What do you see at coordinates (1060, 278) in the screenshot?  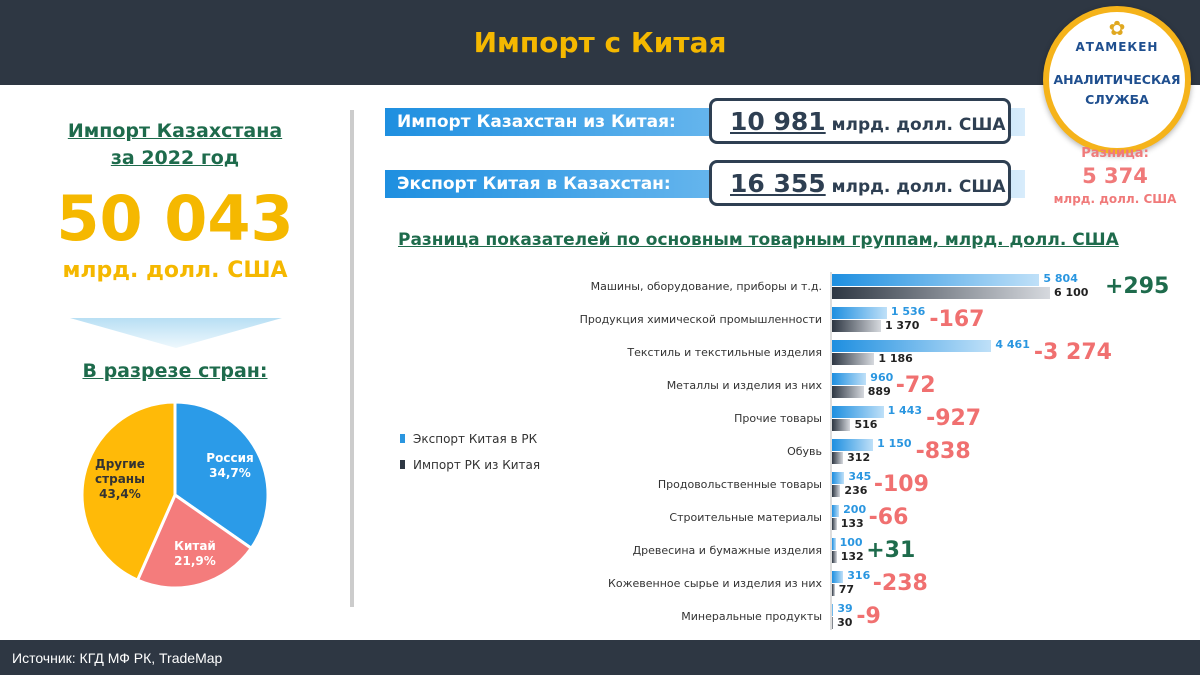 I see `export-value: 5 804` at bounding box center [1060, 278].